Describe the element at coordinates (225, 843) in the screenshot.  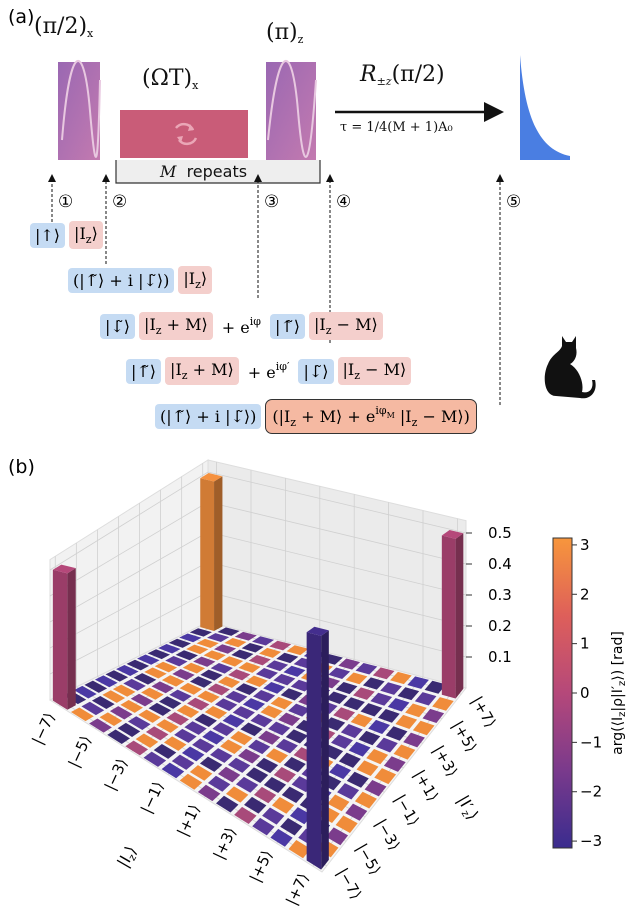
I see `x-tick-label: |+3⟩` at that location.